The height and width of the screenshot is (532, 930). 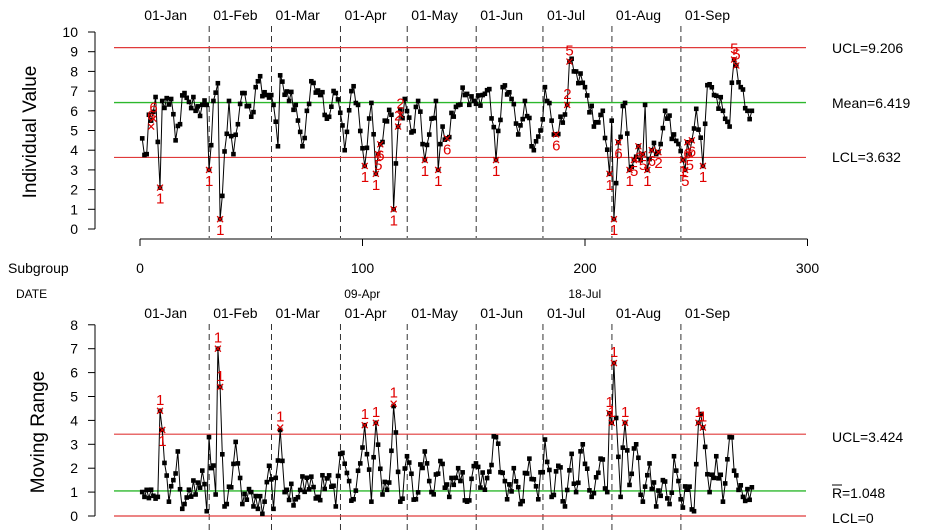 I want to click on rbar-symbol: R, so click(x=837, y=493).